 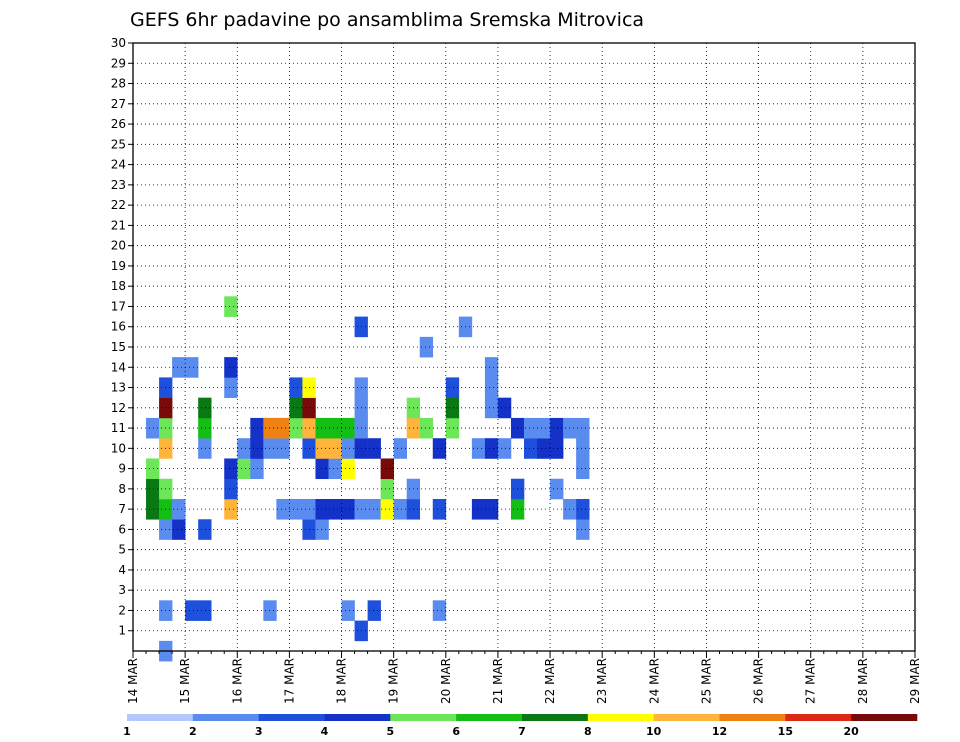 What do you see at coordinates (654, 731) in the screenshot?
I see `legend-label: 10` at bounding box center [654, 731].